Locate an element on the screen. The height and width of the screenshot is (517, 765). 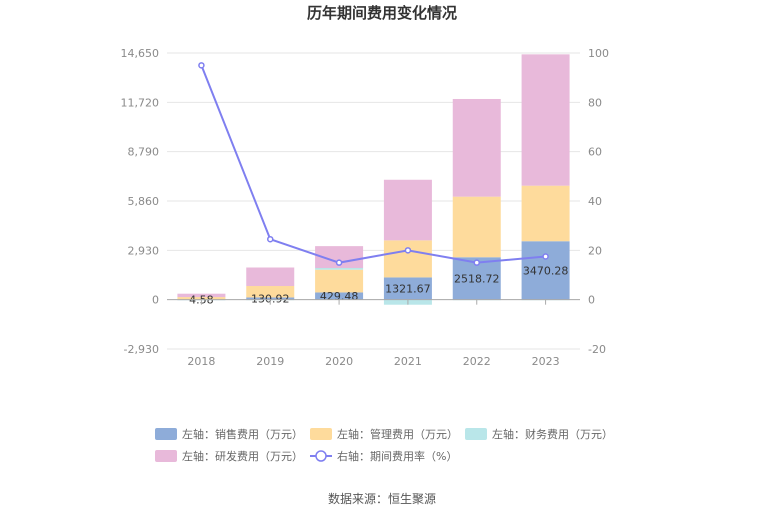
right-axis-tick: -20 is located at coordinates (597, 349).